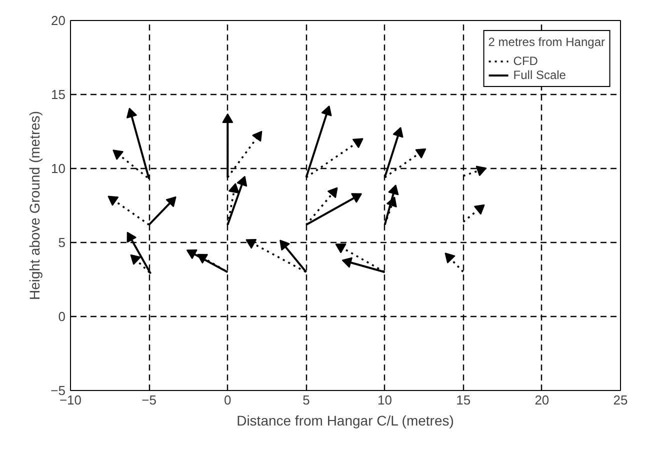 The width and height of the screenshot is (659, 459). Describe the element at coordinates (539, 75) in the screenshot. I see `legend-label: Full Scale` at that location.